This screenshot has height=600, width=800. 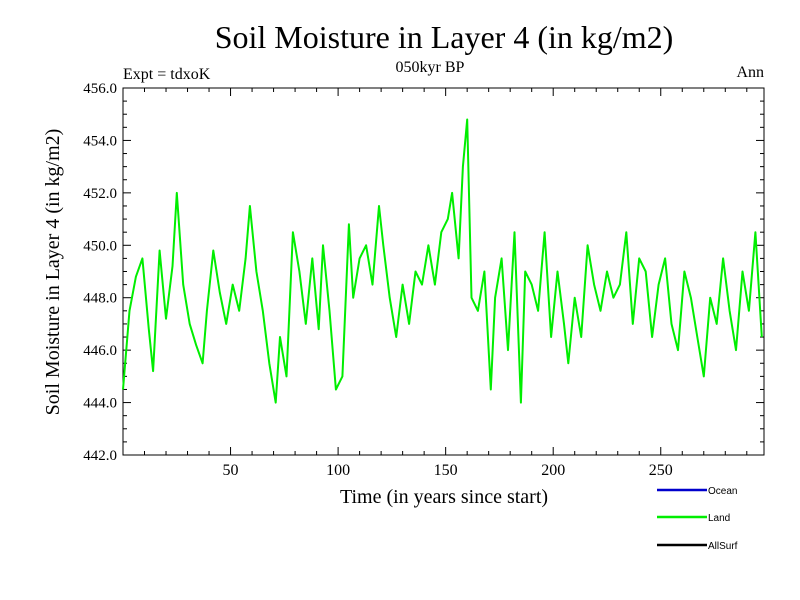 What do you see at coordinates (430, 67) in the screenshot?
I see `chart-subtitle: 050kyr BP` at bounding box center [430, 67].